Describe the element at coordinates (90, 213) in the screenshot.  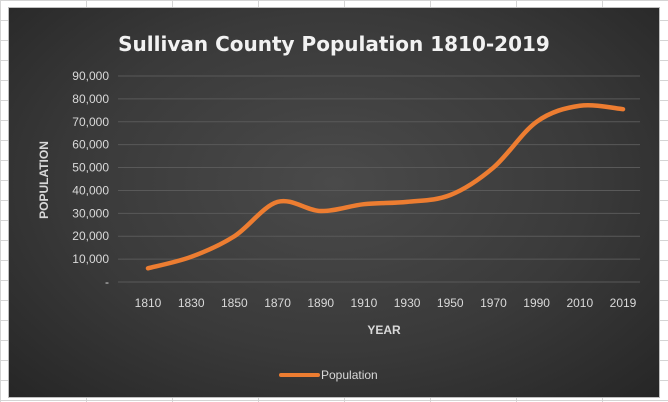
I see `y-tick-label: 30,000` at that location.